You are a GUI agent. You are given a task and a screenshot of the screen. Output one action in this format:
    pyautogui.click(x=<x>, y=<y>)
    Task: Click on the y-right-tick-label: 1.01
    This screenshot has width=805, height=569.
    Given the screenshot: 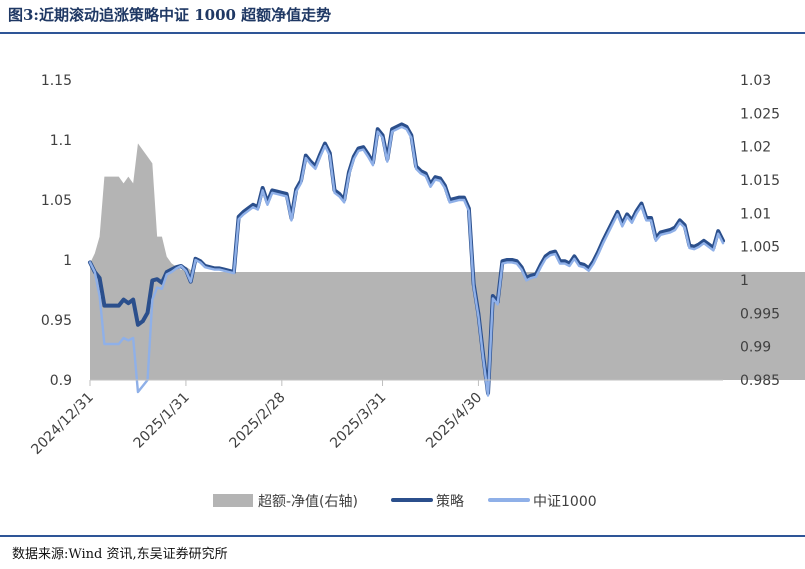 What is the action you would take?
    pyautogui.click(x=755, y=214)
    